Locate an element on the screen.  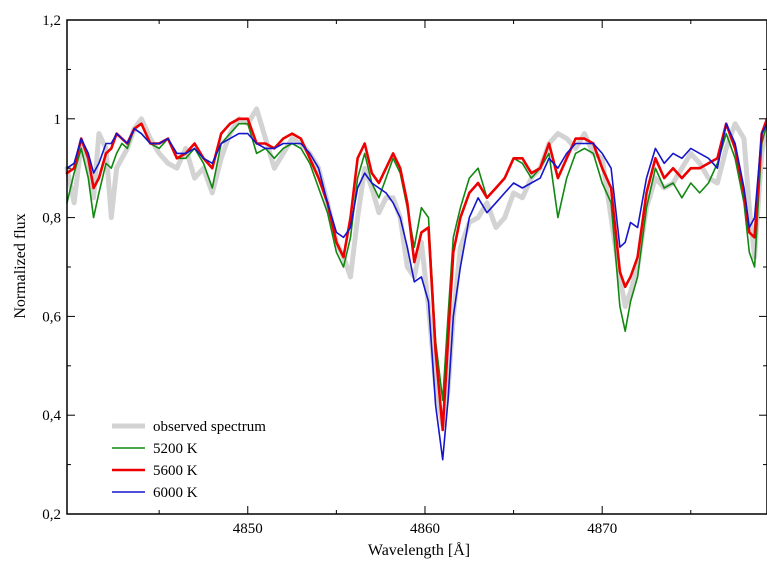
legend-label-2: 5600 K is located at coordinates (175, 471).